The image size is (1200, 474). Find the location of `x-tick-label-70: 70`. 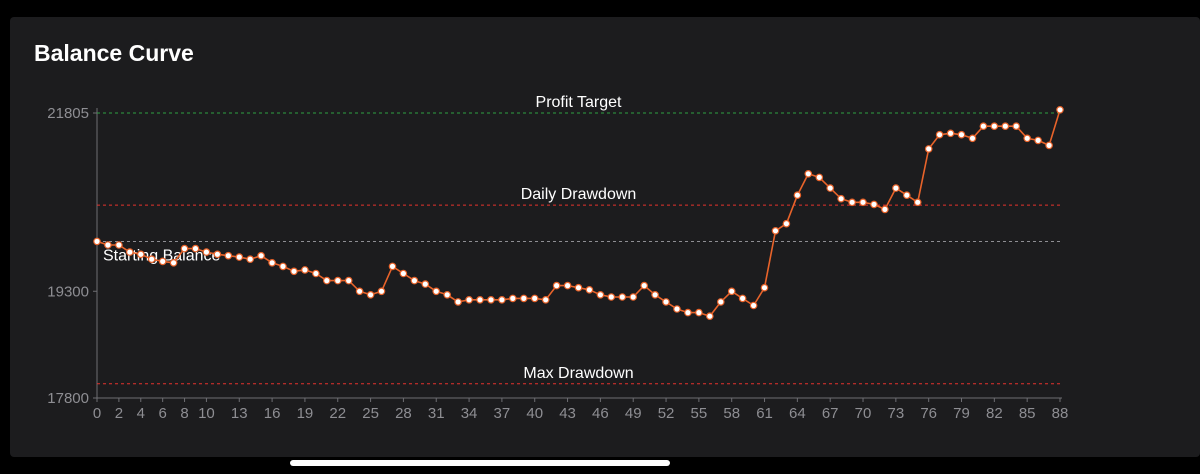

x-tick-label-70: 70 is located at coordinates (863, 413).